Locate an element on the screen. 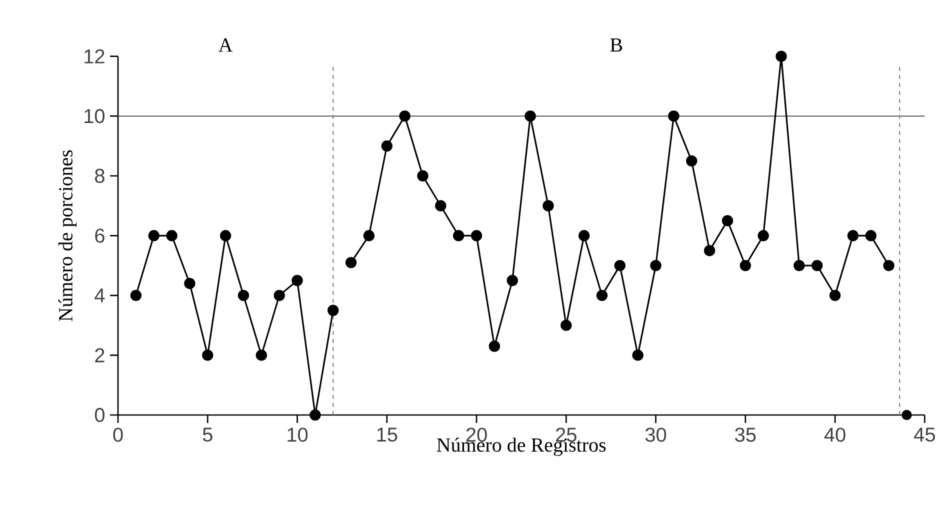  x-tick-label: 10 is located at coordinates (298, 435).